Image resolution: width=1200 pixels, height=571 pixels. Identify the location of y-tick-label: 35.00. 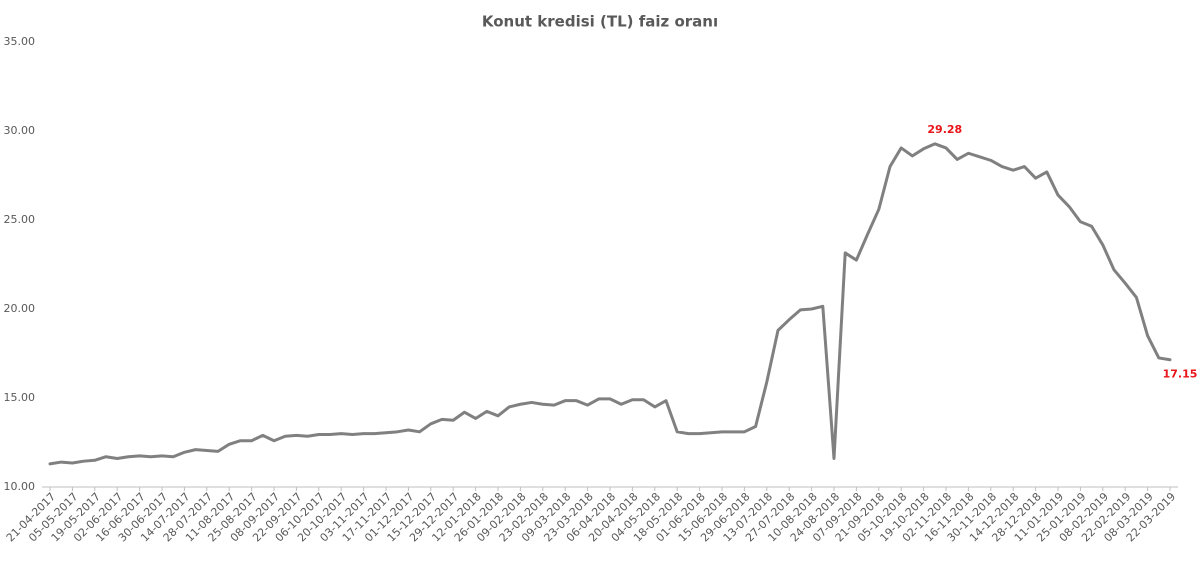
(20, 41).